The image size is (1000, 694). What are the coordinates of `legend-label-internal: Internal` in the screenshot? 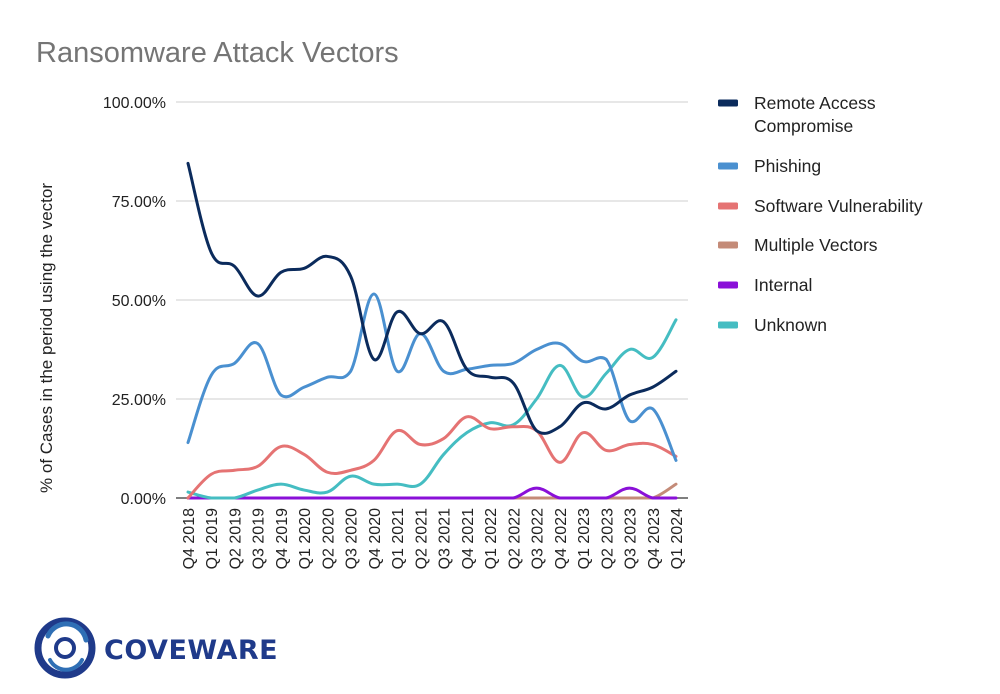 It's located at (783, 285).